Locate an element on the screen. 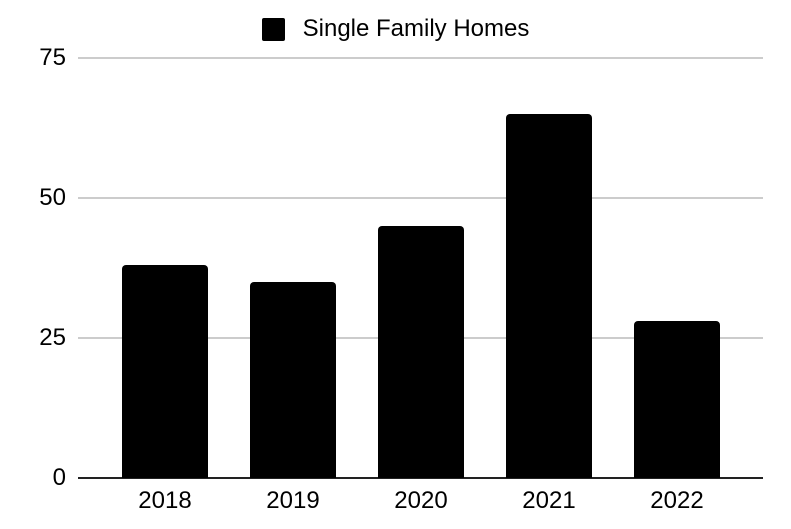 The image size is (791, 529). y-axis-label: 0 is located at coordinates (59, 477).